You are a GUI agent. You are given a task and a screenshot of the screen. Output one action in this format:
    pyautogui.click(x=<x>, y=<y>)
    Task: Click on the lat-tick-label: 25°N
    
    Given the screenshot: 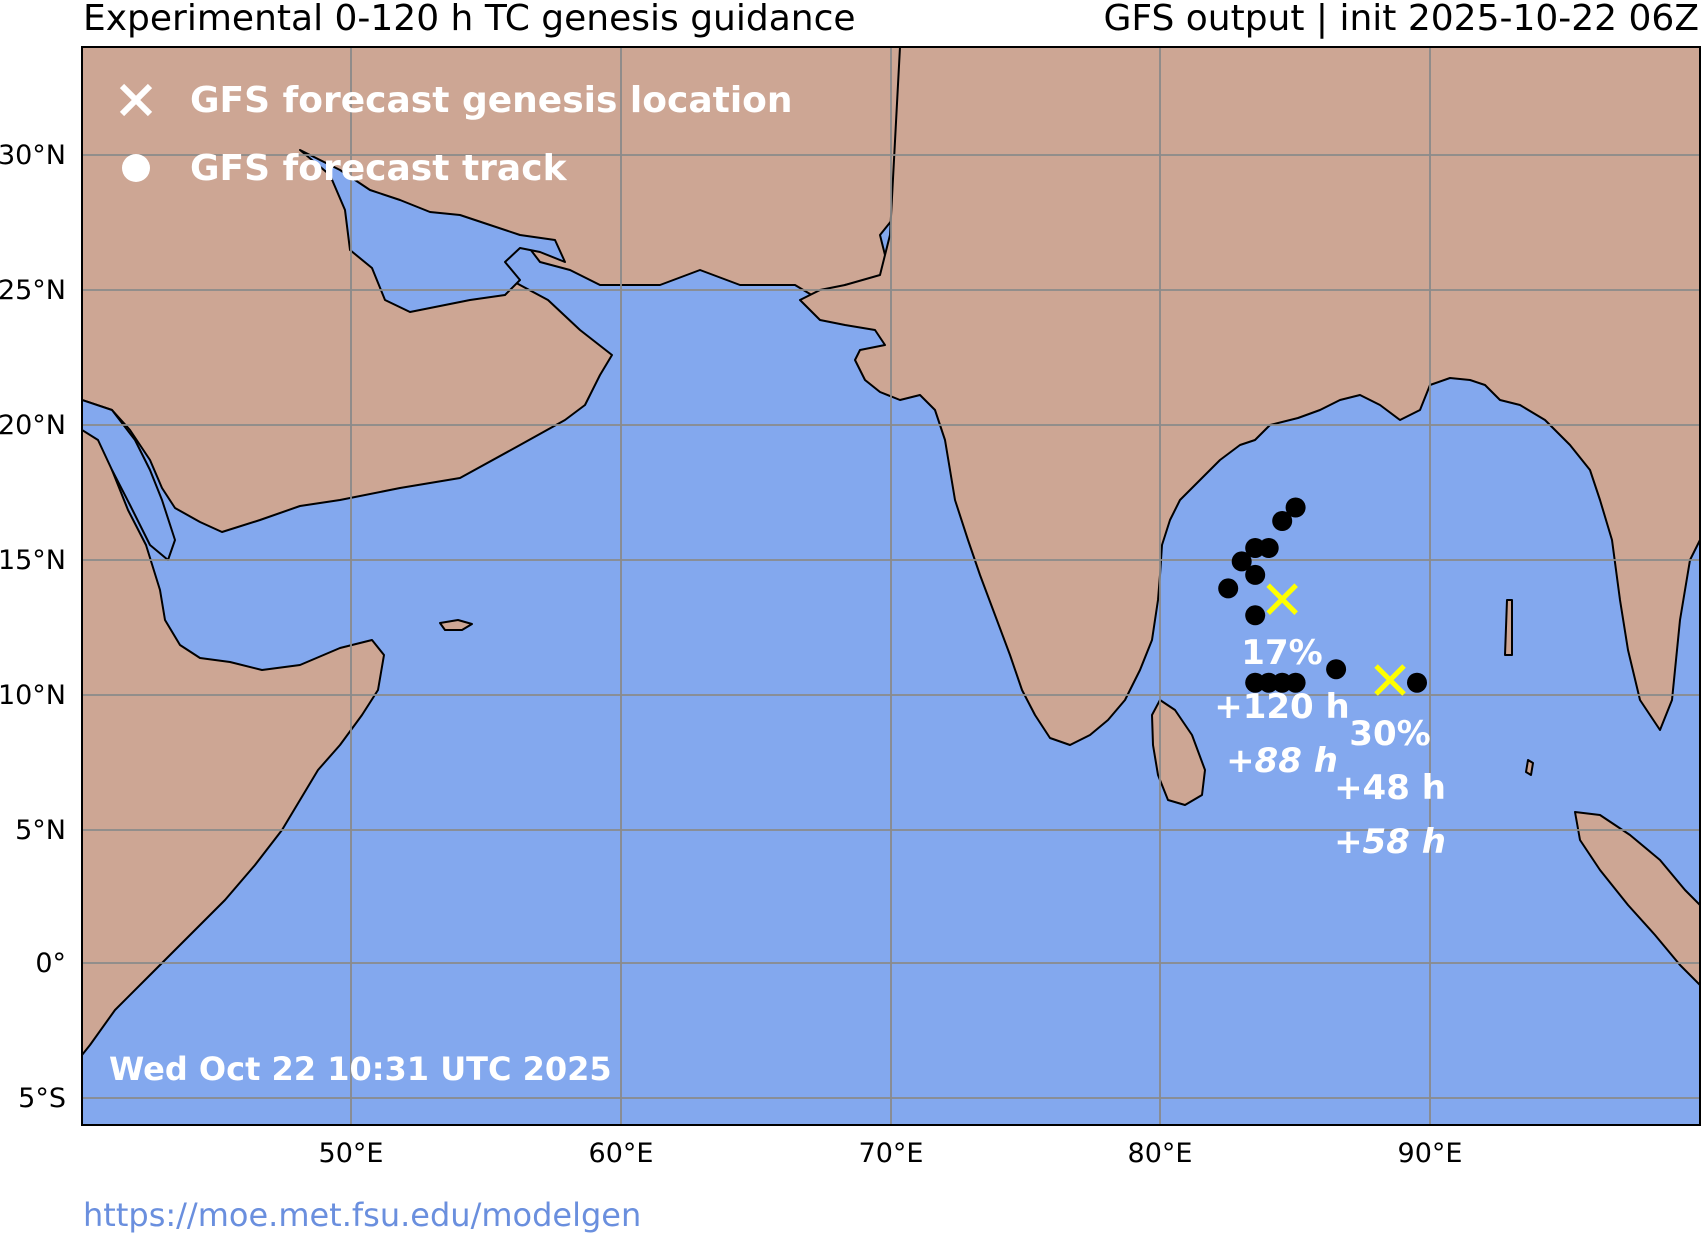 What is the action you would take?
    pyautogui.click(x=33, y=290)
    